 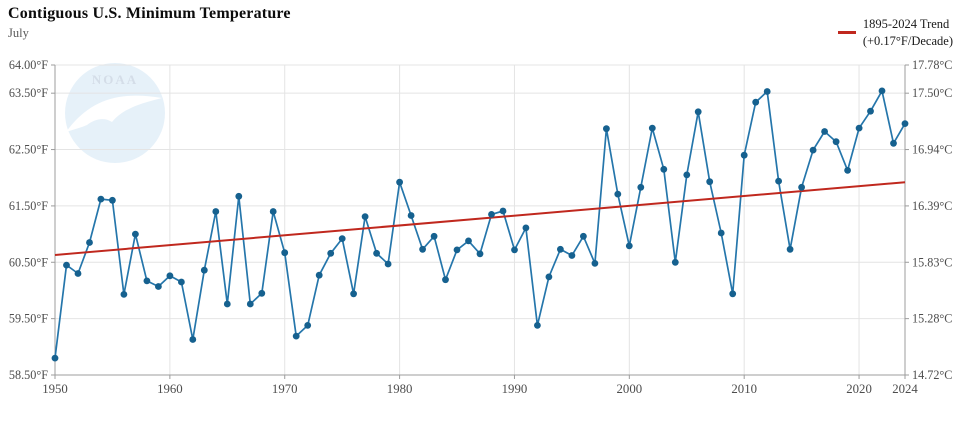 What do you see at coordinates (28, 150) in the screenshot?
I see `y-tick-label-f: 62.50°F` at bounding box center [28, 150].